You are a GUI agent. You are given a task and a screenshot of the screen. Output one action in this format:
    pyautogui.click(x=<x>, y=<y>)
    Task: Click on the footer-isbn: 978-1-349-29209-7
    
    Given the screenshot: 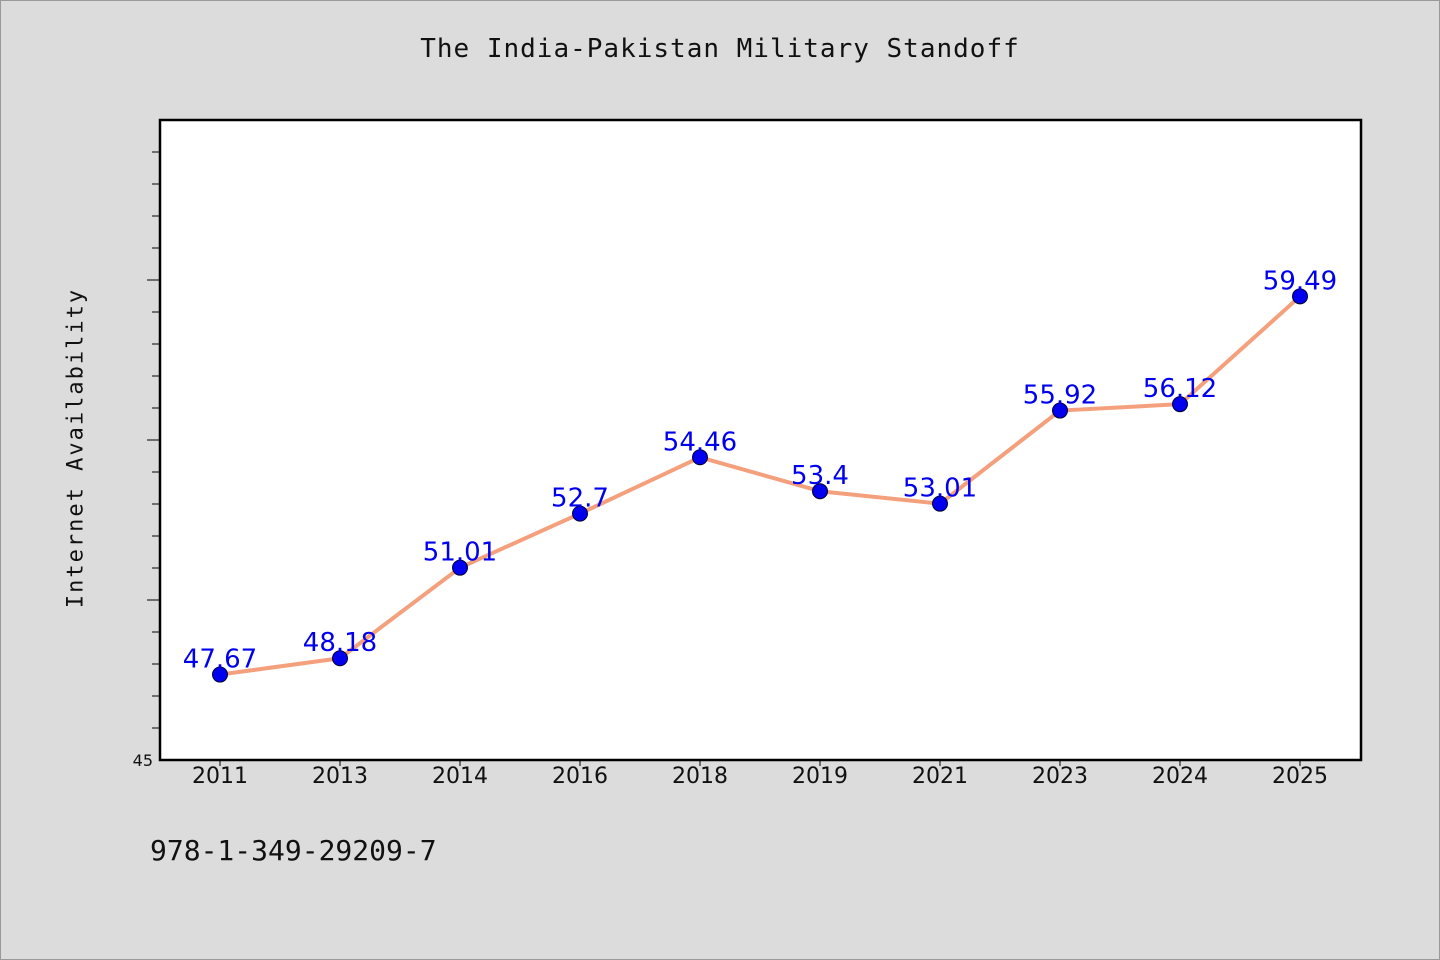 What is the action you would take?
    pyautogui.click(x=293, y=850)
    